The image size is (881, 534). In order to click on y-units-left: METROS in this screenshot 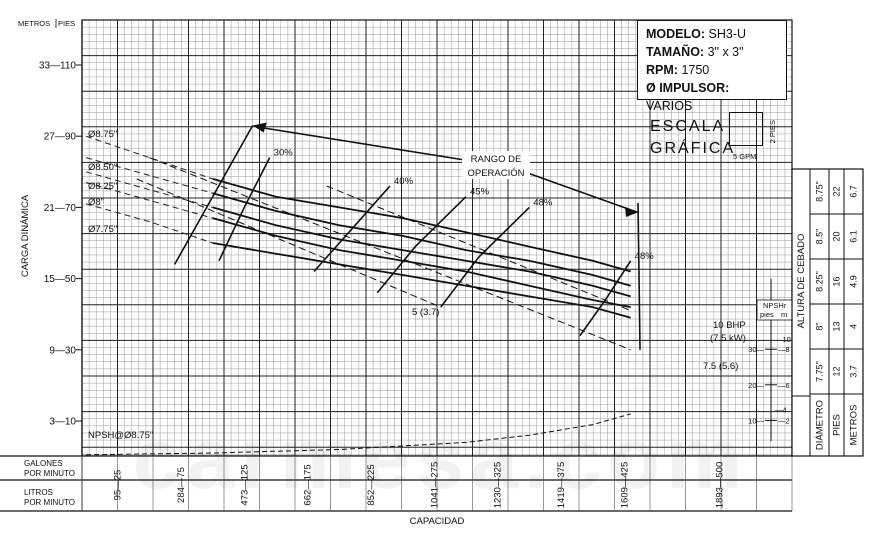, I will do `click(34, 23)`.